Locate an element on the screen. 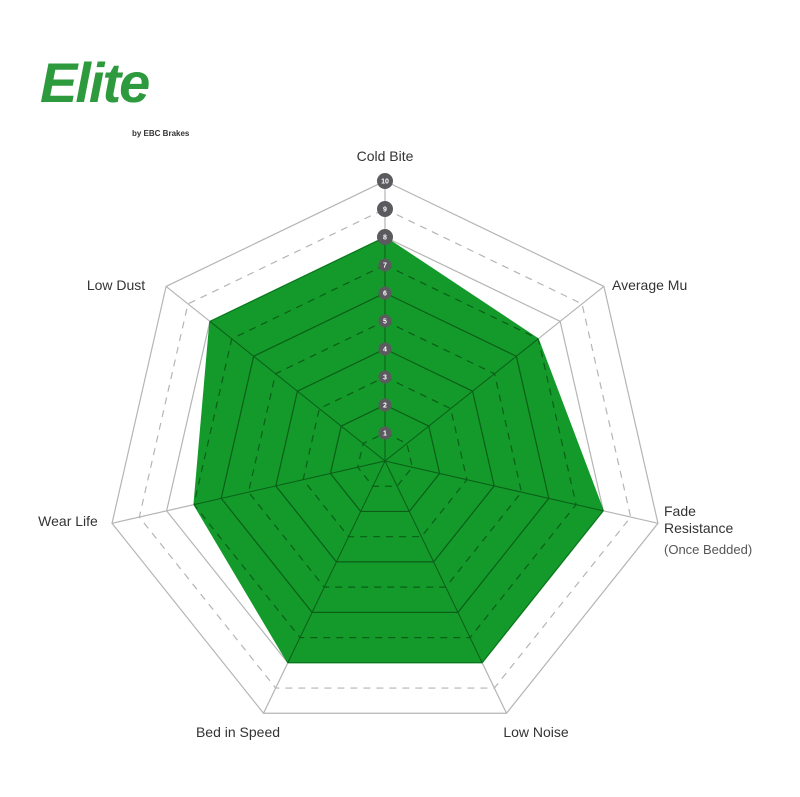 This screenshot has height=797, width=800. tick-label: 2 is located at coordinates (385, 406).